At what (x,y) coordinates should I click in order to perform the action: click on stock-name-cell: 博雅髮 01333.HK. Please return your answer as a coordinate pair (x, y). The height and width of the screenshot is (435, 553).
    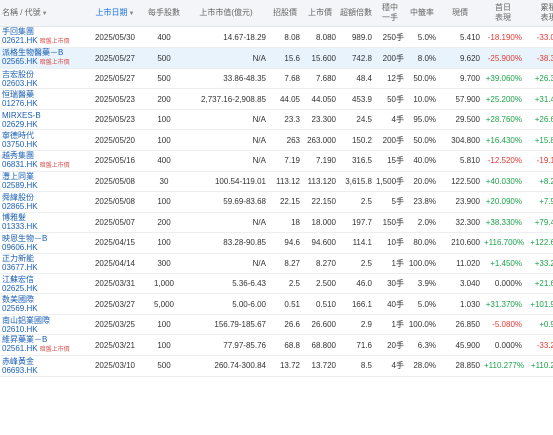
    Looking at the image, I should click on (43, 223).